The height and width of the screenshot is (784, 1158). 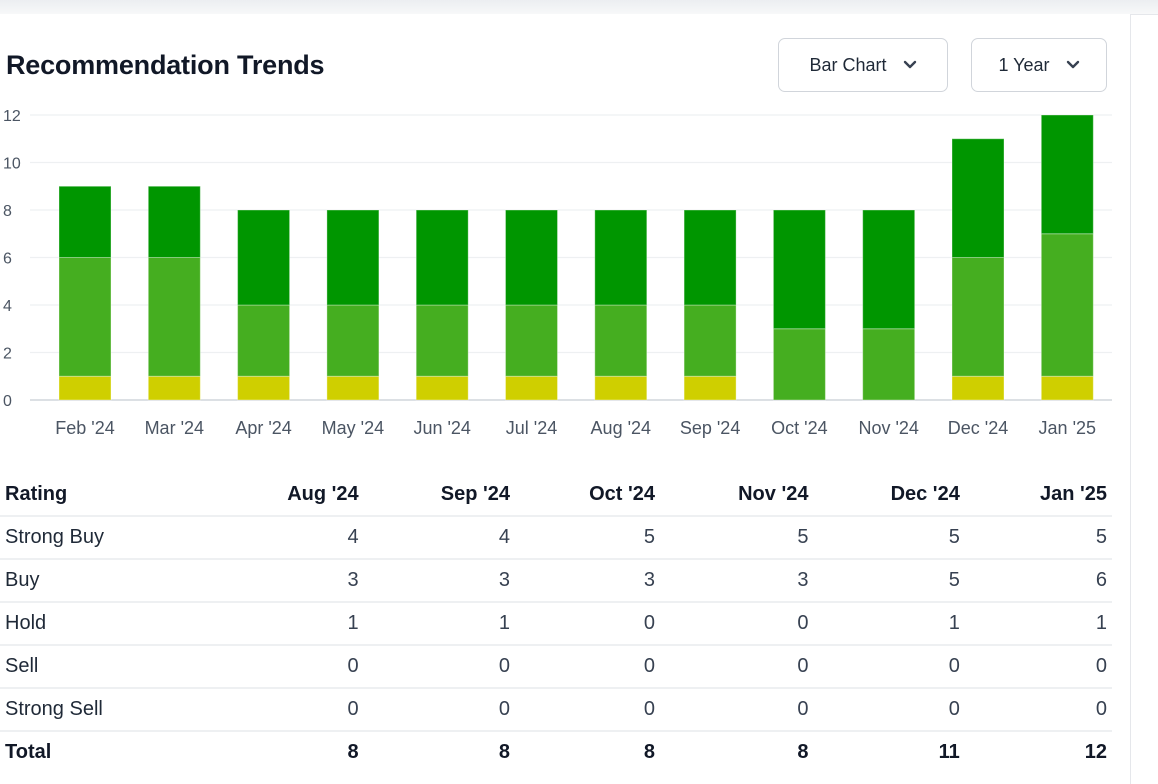 I want to click on total-count: 12, so click(x=1095, y=752).